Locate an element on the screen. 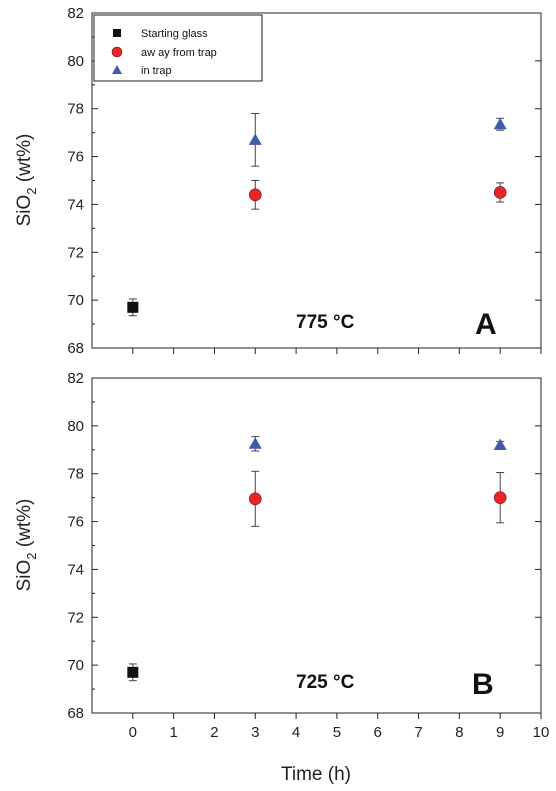 The width and height of the screenshot is (556, 791). x-tick-labels: 0 1 2 3 4 5 6 7 8 9 10 is located at coordinates (339, 732).